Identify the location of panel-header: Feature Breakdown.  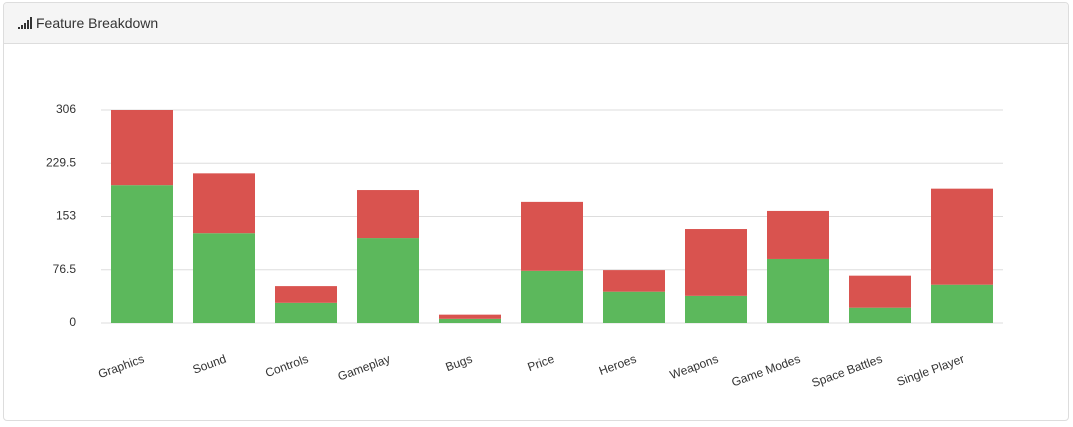
(536, 23).